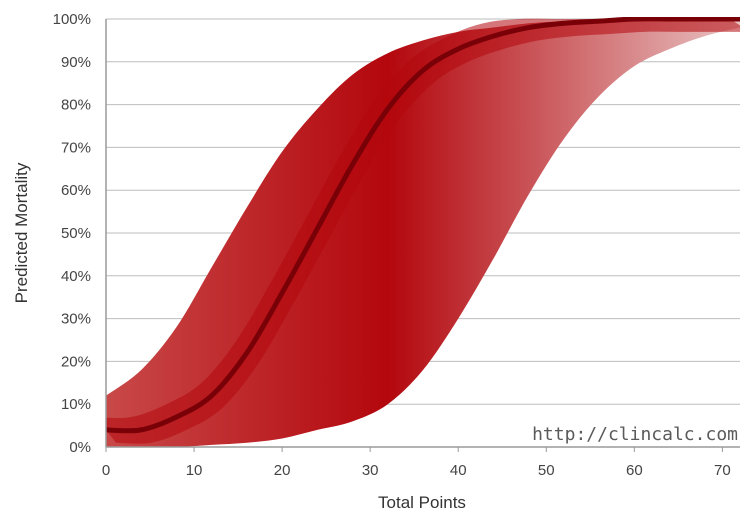 Image resolution: width=749 pixels, height=522 pixels. Describe the element at coordinates (76, 319) in the screenshot. I see `y-tick-label-30: 30%` at that location.